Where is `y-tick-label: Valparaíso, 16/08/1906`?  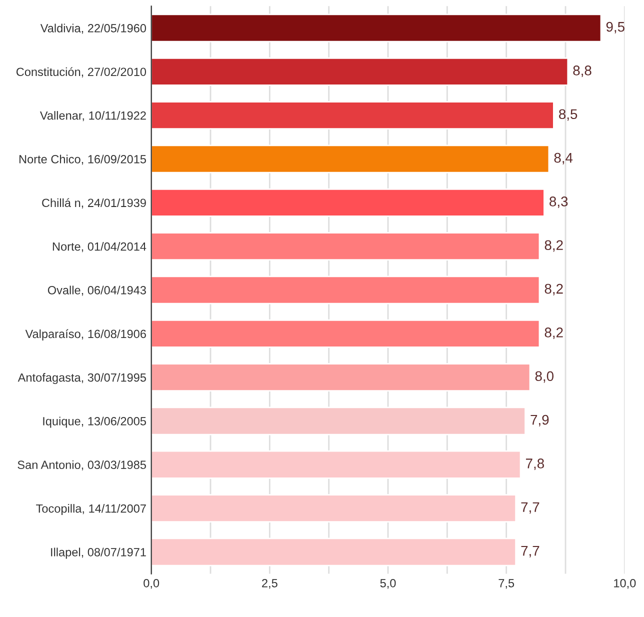
y-tick-label: Valparaíso, 16/08/1906 is located at coordinates (85, 334).